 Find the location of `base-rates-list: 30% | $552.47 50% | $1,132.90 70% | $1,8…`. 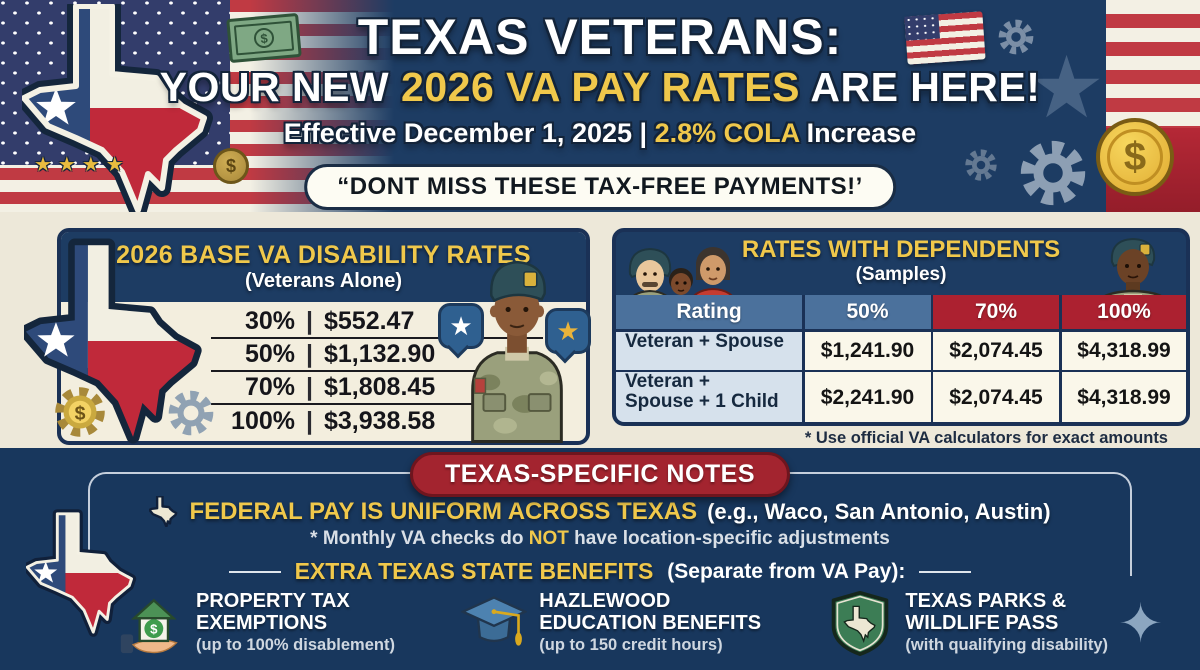

base-rates-list: 30% | $552.47 50% | $1,132.90 70% | $1,8… is located at coordinates (377, 372).